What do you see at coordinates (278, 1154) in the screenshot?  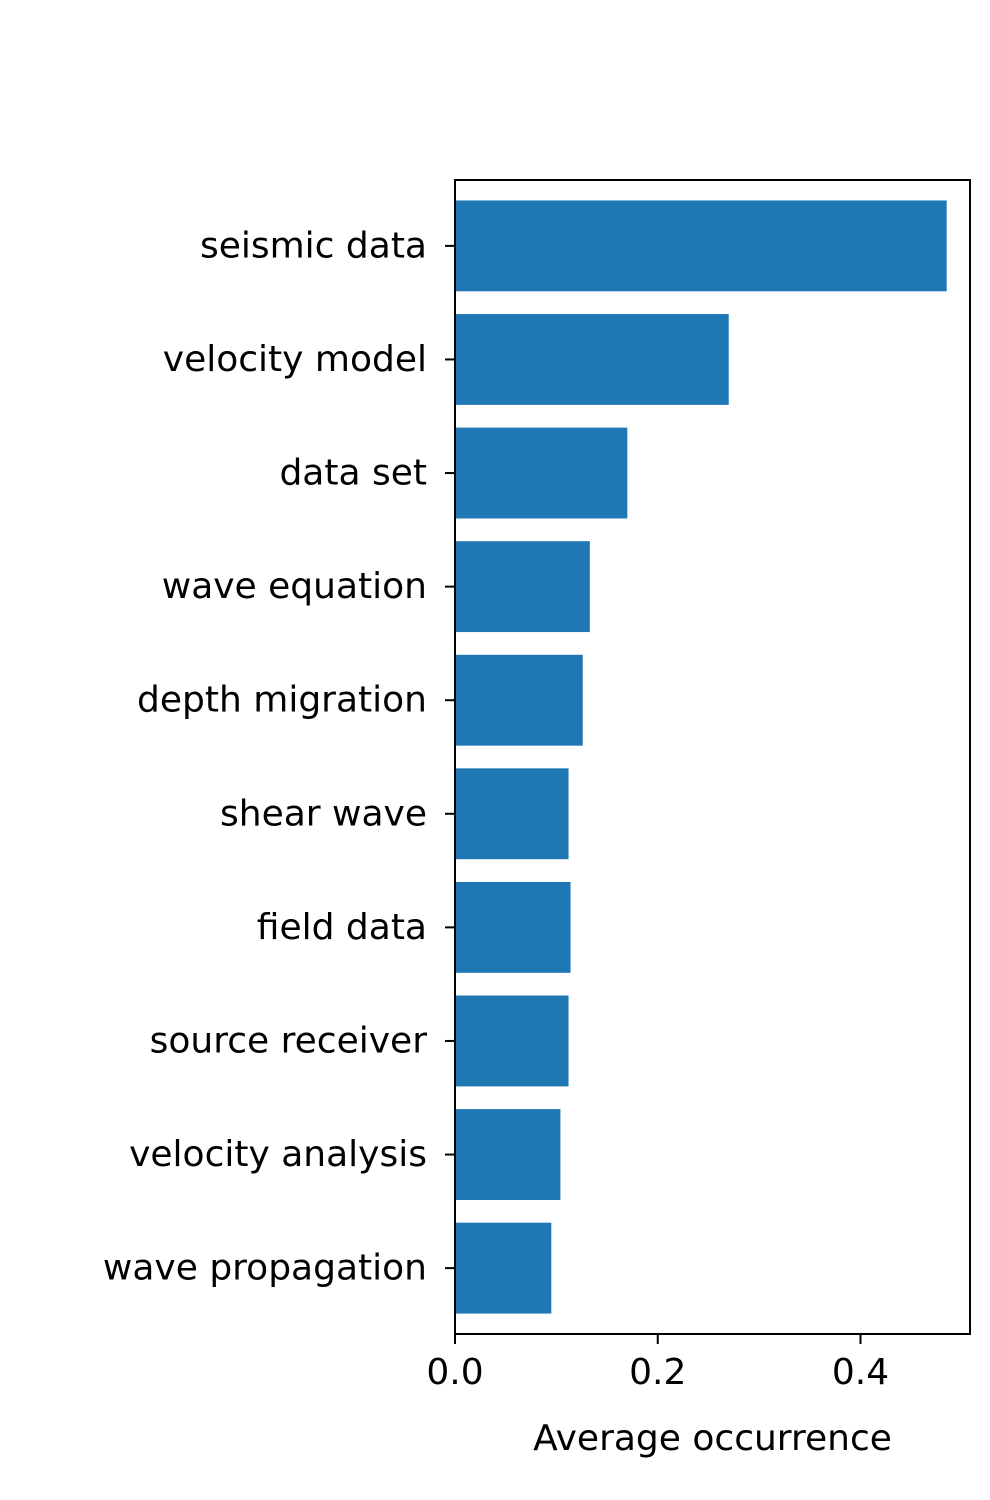 I see `y-tick-label: velocity analysis` at bounding box center [278, 1154].